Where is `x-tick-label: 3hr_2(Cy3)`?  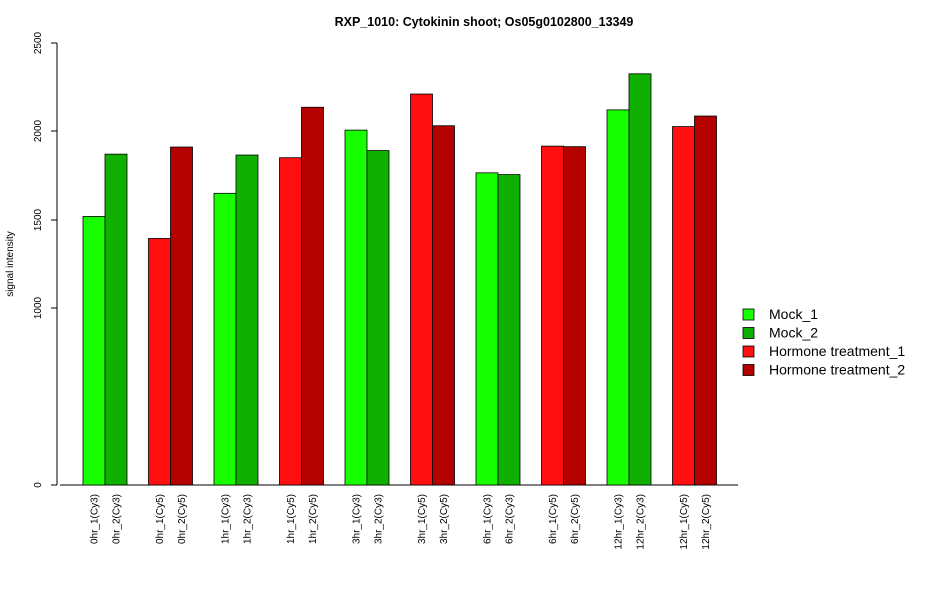 x-tick-label: 3hr_2(Cy3) is located at coordinates (379, 519).